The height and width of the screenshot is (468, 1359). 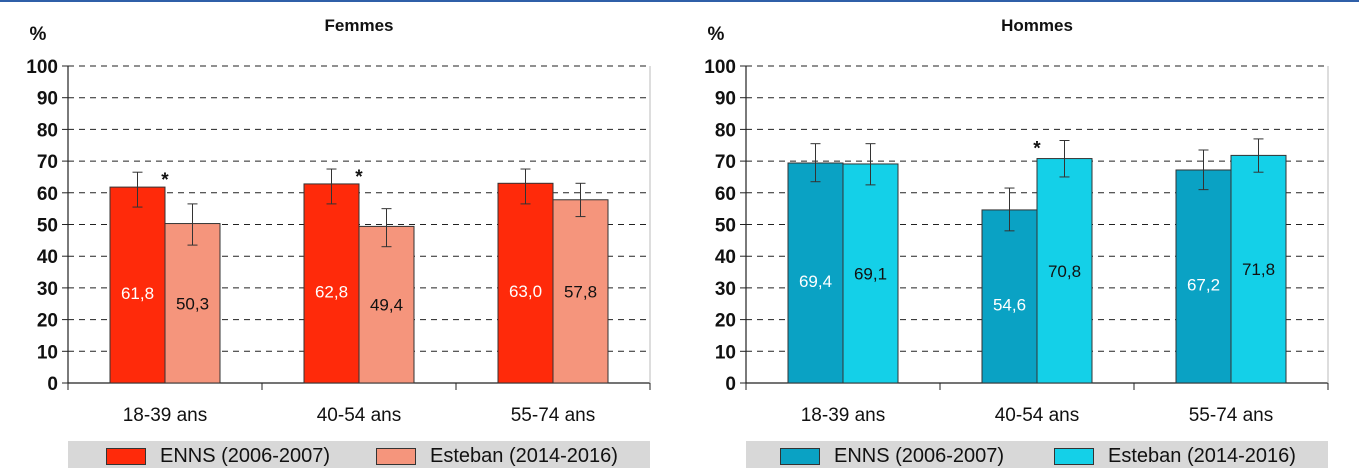 I want to click on data-label: 71,8, so click(x=1258, y=269).